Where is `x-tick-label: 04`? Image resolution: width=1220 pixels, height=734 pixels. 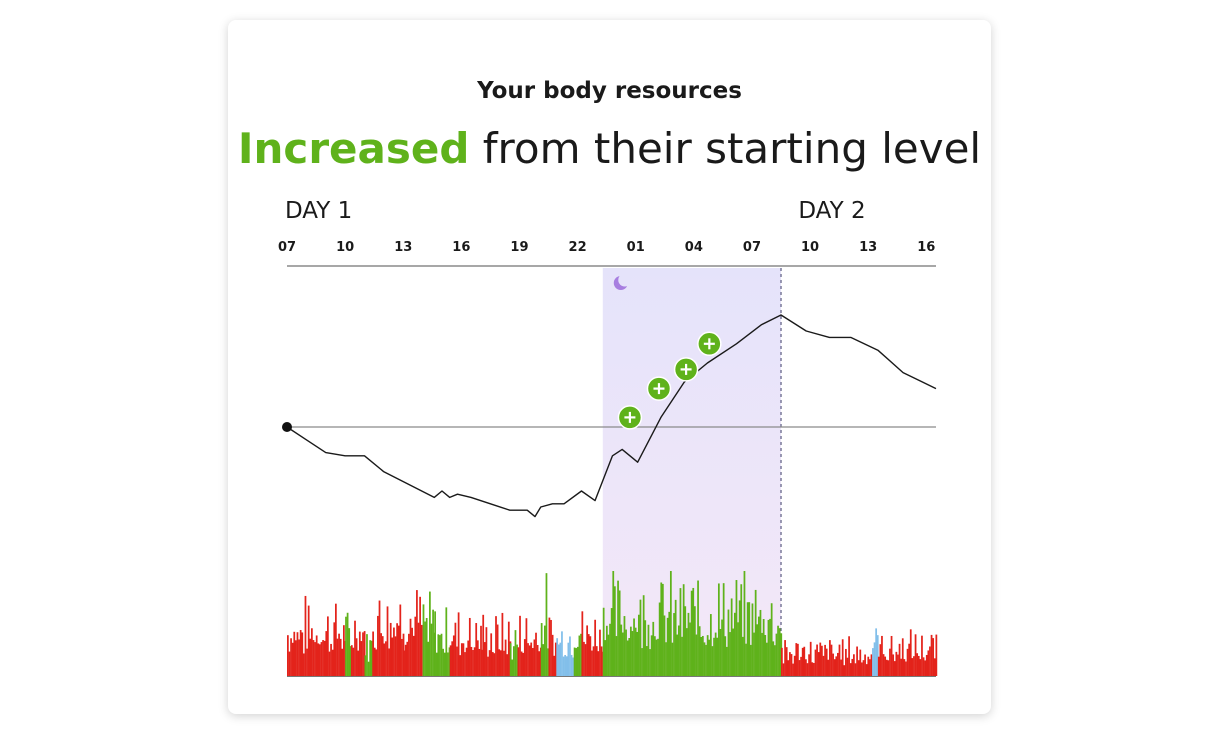
x-tick-label: 04 is located at coordinates (694, 247).